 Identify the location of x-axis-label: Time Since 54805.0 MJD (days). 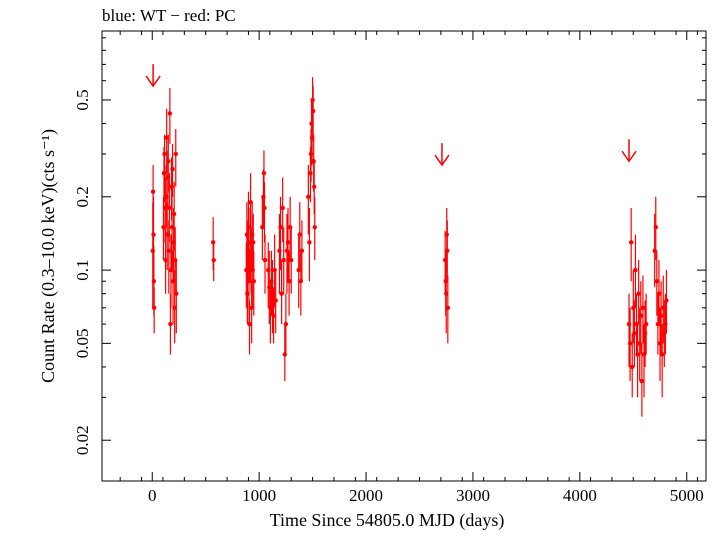
(387, 520).